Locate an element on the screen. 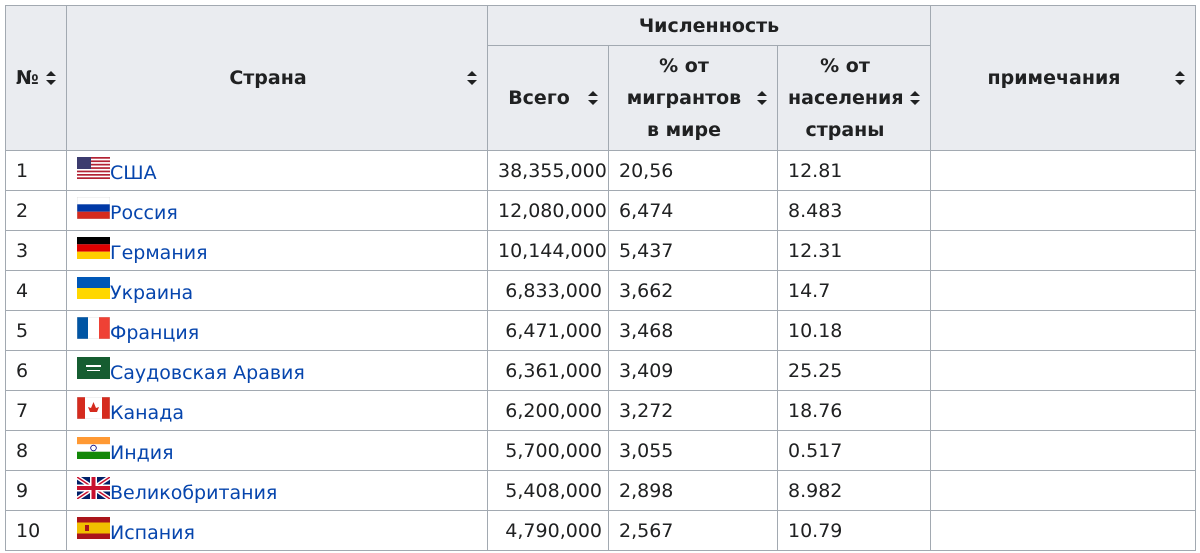 This screenshot has width=1200, height=553. rank-header: № is located at coordinates (36, 78).